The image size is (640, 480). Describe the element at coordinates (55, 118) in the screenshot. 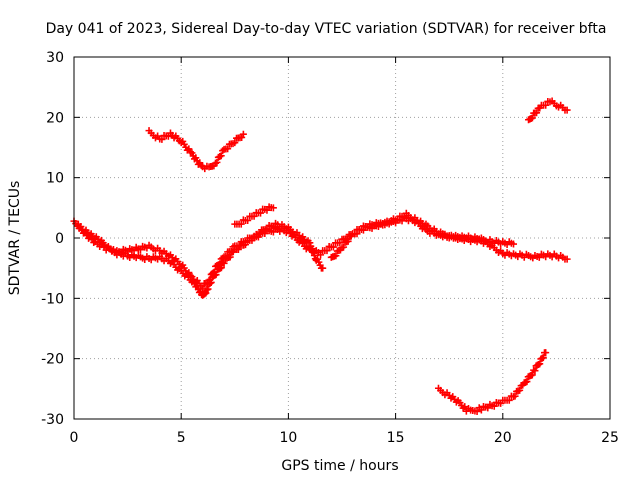

I see `y-tick-label: 20` at that location.